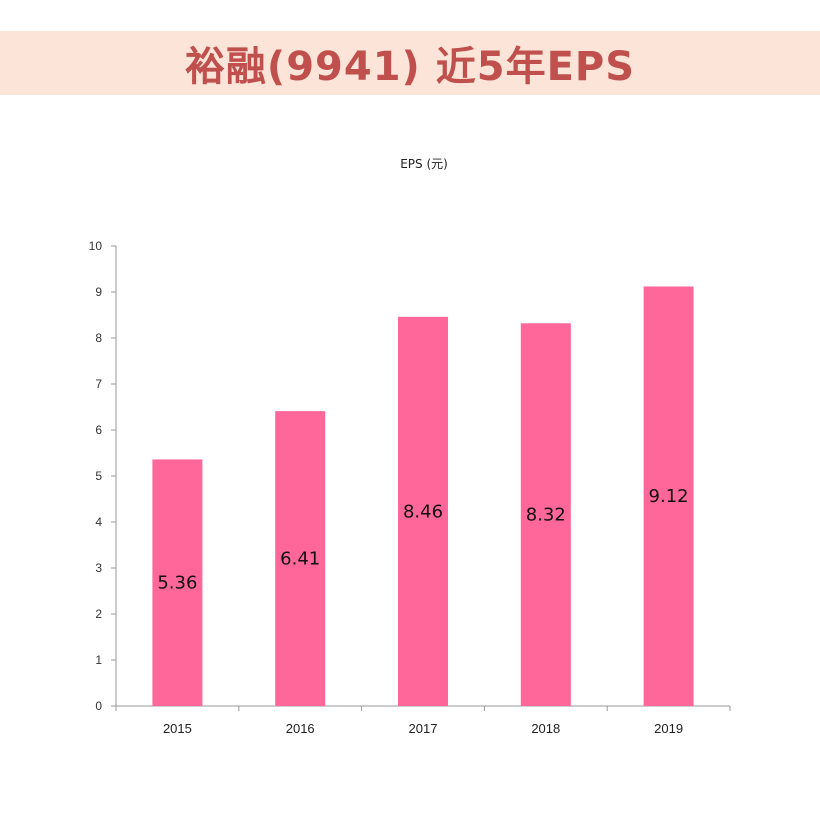 The width and height of the screenshot is (820, 820). Describe the element at coordinates (98, 338) in the screenshot. I see `y-tick-label: 8` at that location.